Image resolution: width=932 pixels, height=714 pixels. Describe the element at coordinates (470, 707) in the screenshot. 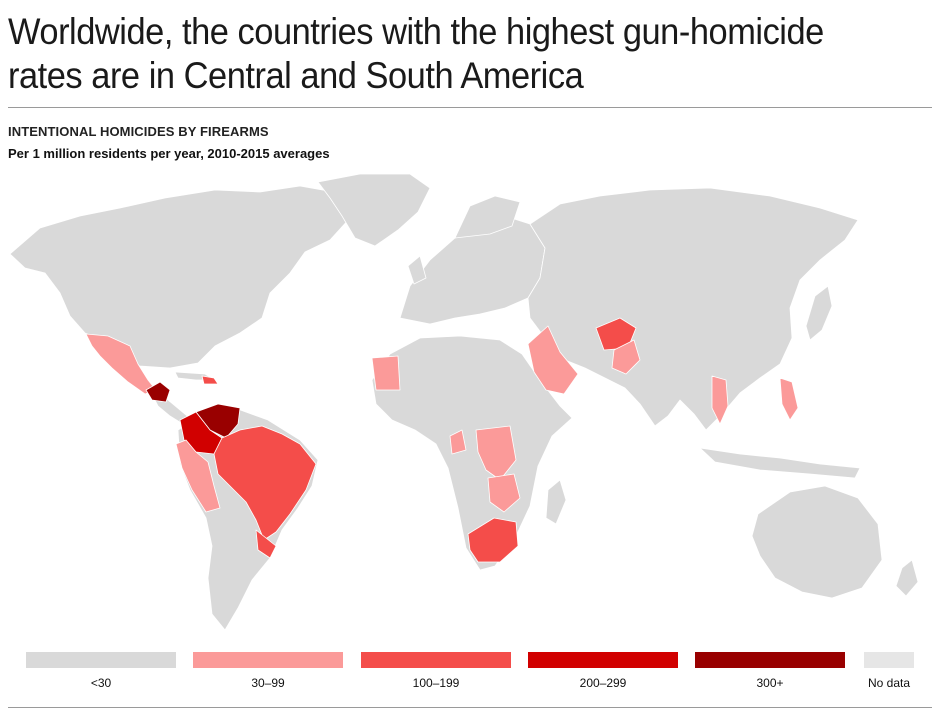

I see `divider-bottom` at that location.